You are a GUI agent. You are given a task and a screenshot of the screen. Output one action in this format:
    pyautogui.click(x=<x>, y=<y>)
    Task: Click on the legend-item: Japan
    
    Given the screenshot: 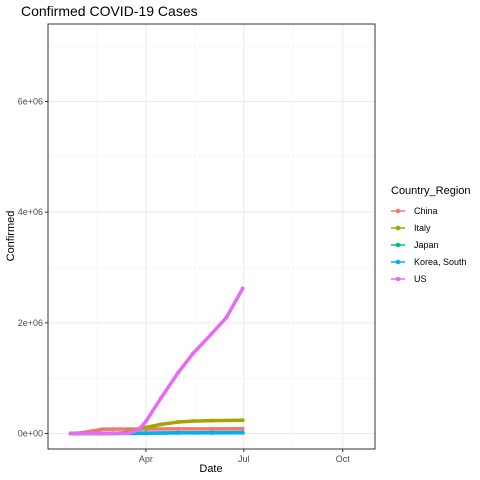 What is the action you would take?
    pyautogui.click(x=415, y=245)
    